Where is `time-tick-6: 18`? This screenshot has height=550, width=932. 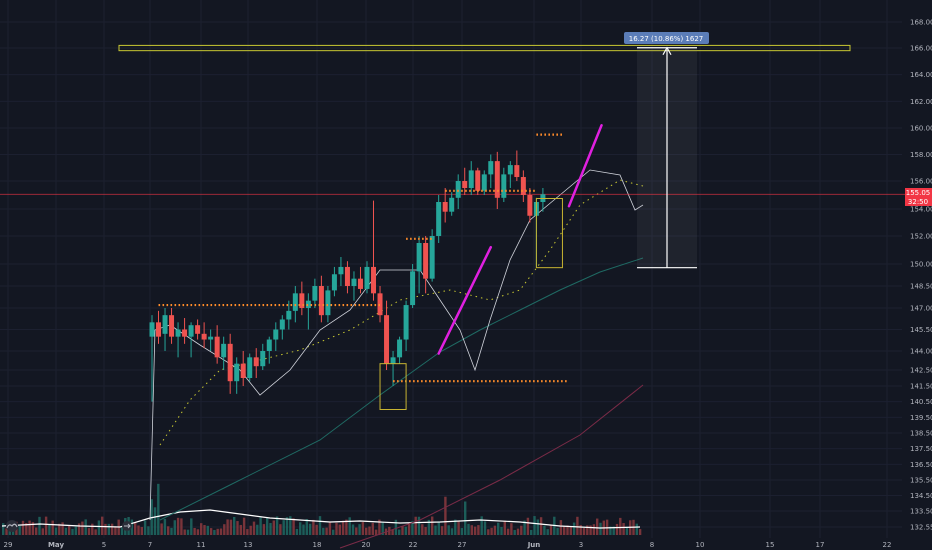
time-tick-6: 18 is located at coordinates (317, 545).